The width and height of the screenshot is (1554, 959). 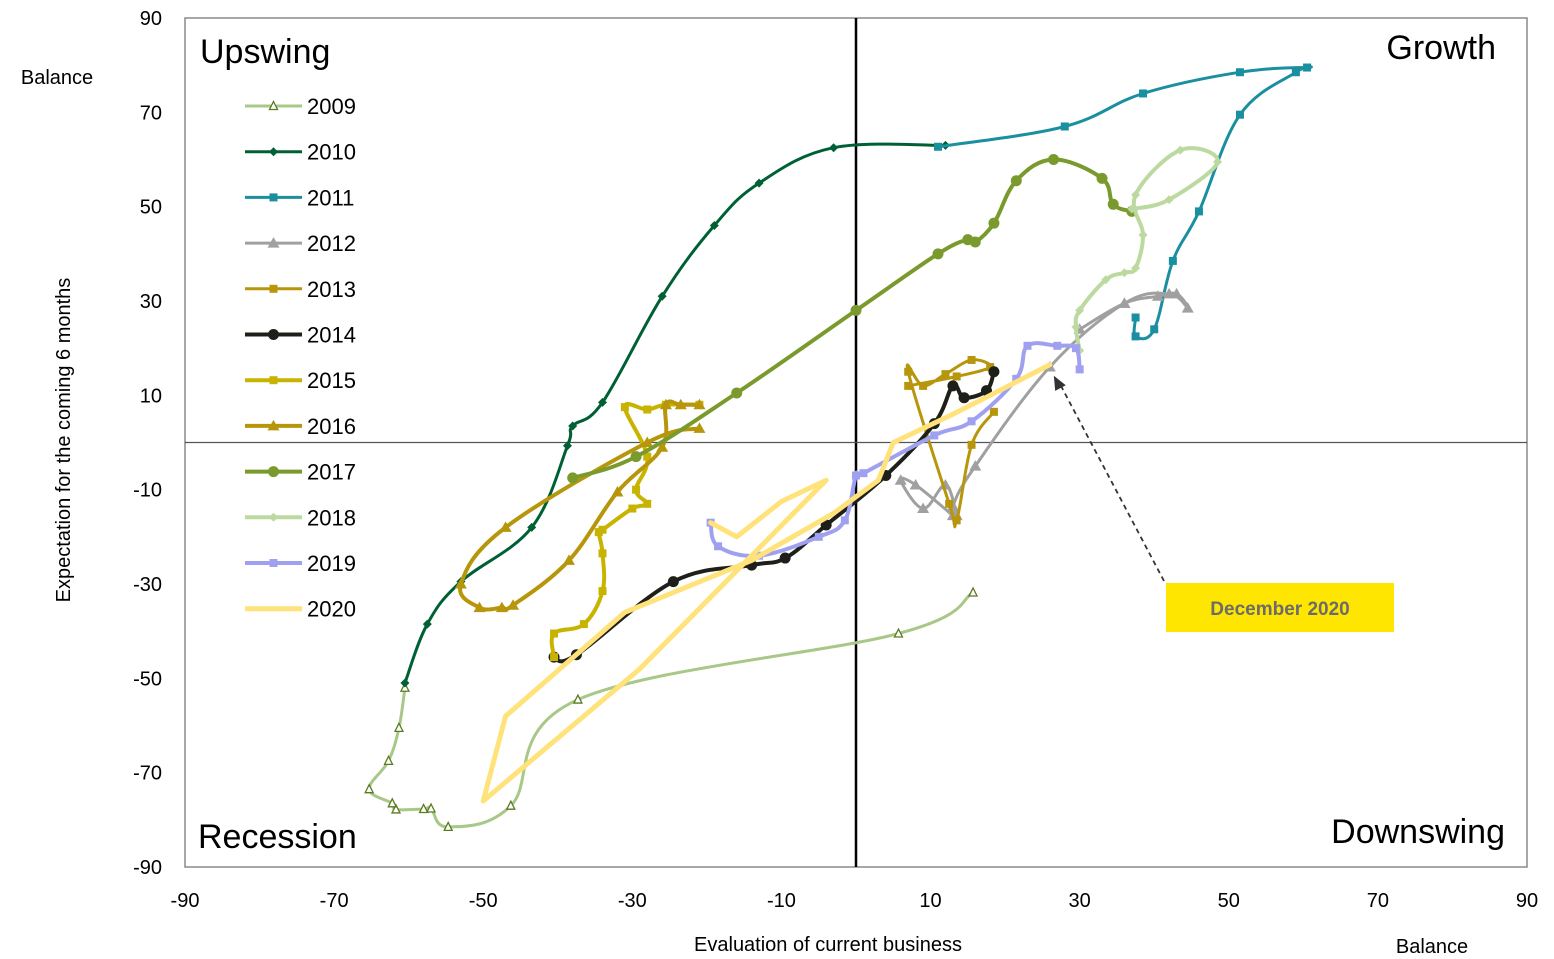 What do you see at coordinates (151, 113) in the screenshot?
I see `y-tick-label: 70` at bounding box center [151, 113].